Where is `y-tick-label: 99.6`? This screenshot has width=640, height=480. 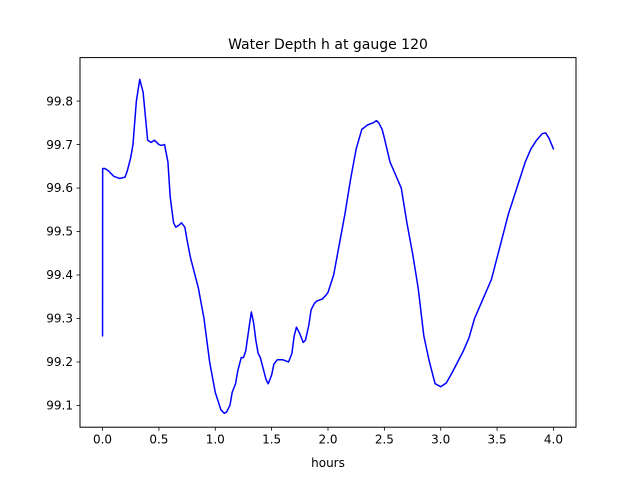 y-tick-label: 99.6 is located at coordinates (59, 188).